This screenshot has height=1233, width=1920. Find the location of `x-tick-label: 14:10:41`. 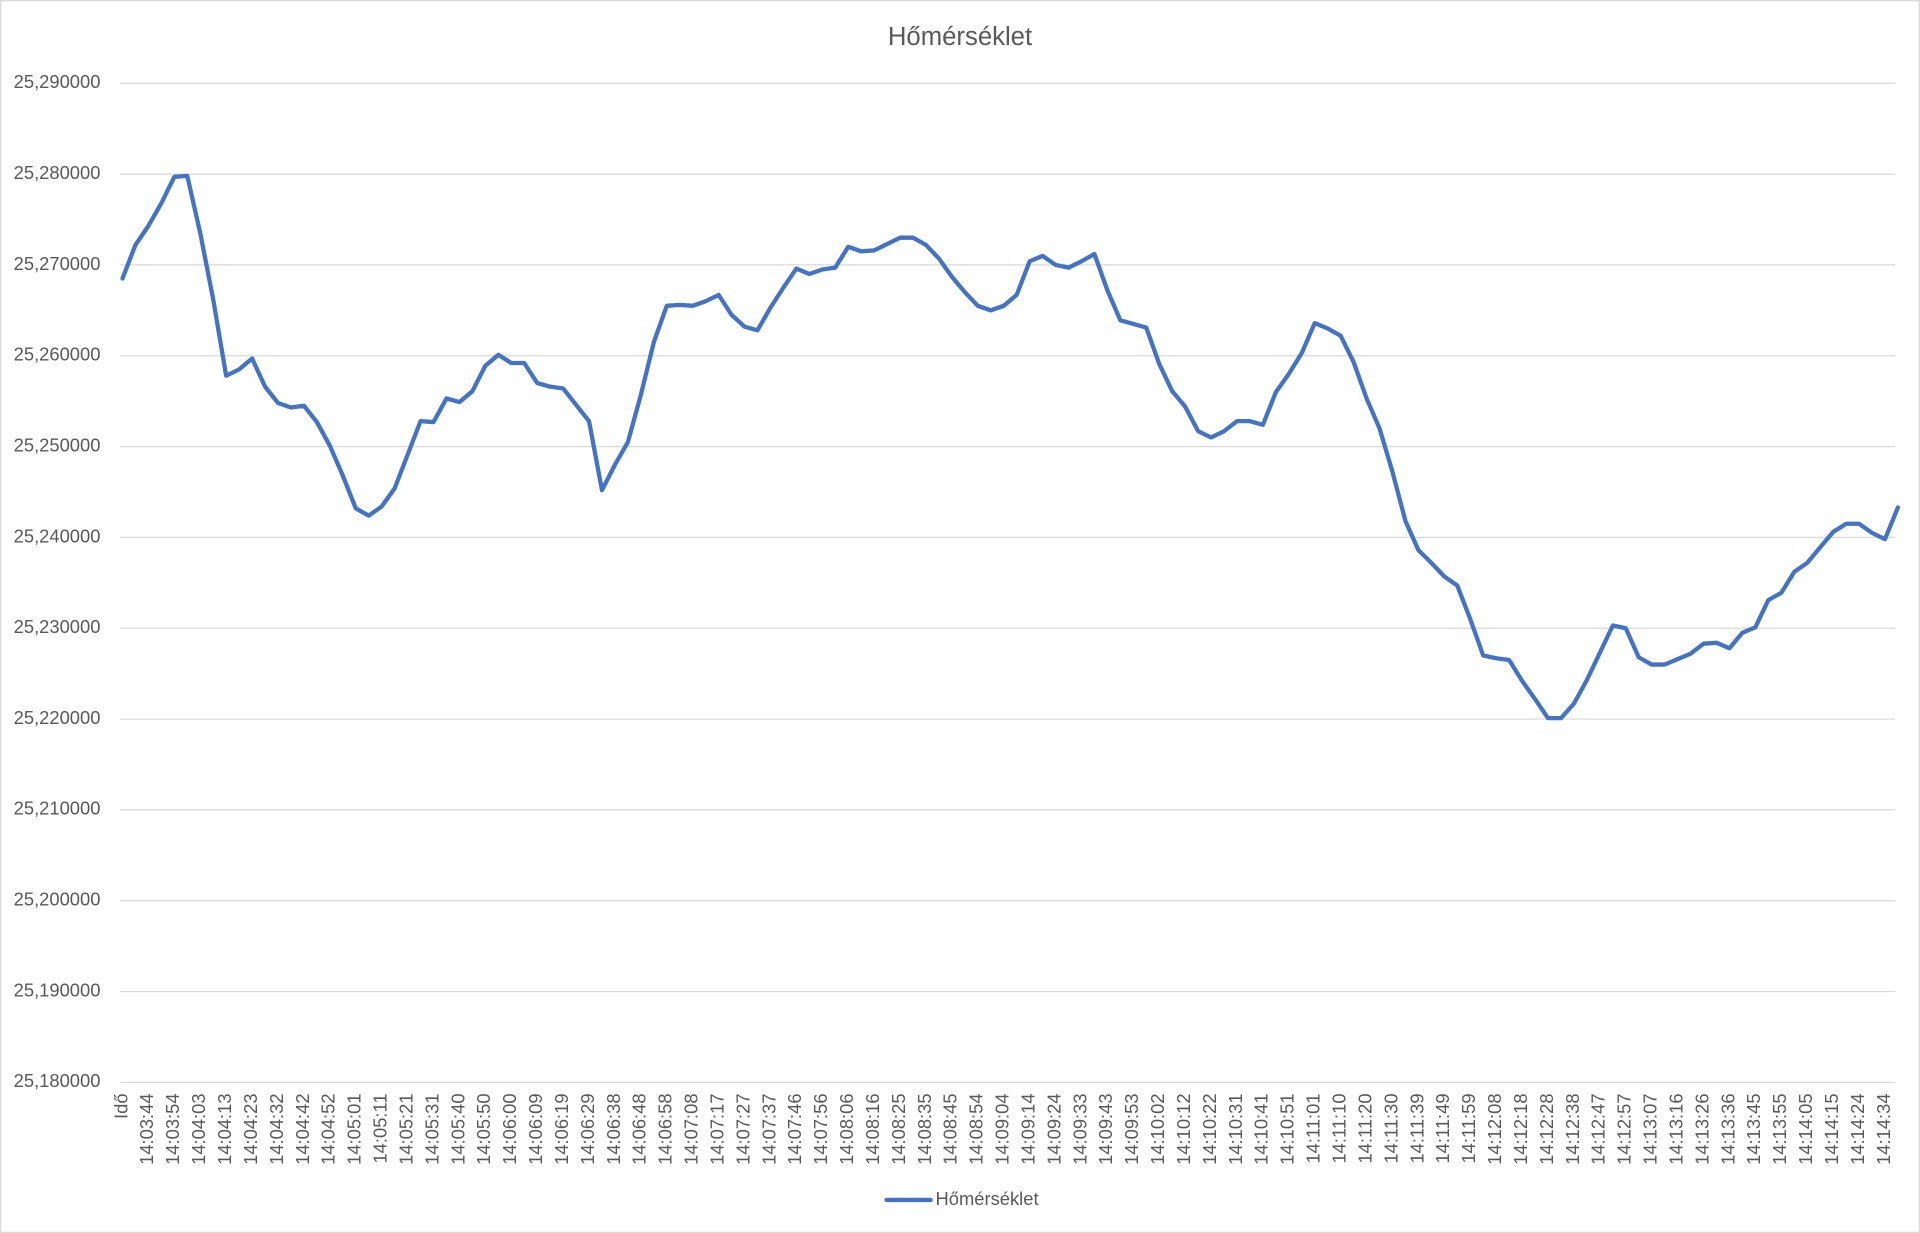

x-tick-label: 14:10:41 is located at coordinates (1261, 1128).